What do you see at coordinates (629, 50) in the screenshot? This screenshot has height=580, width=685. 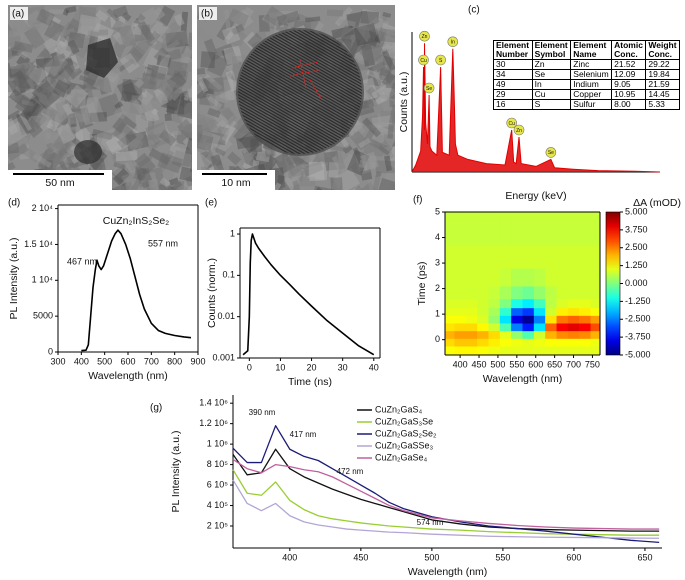 I see `table-header-cell: Atomic Conc.` at bounding box center [629, 50].